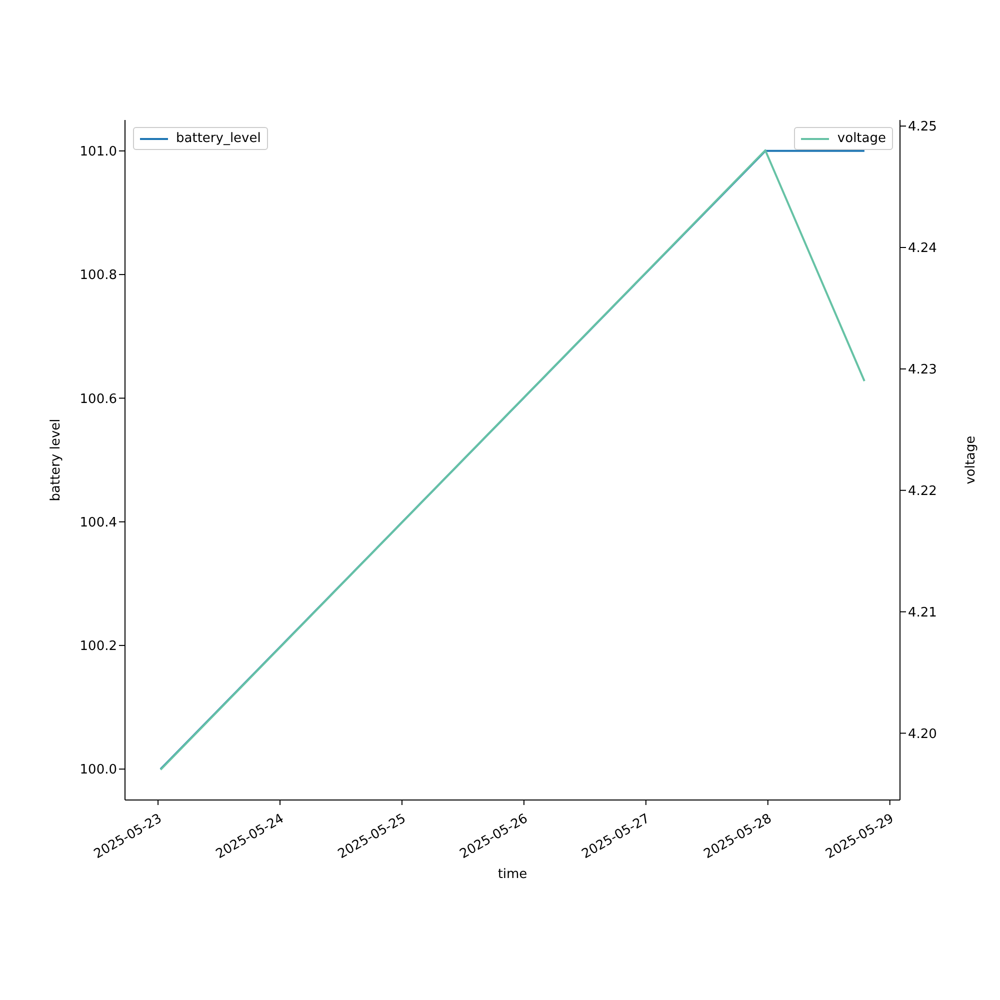  I want to click on y-tick-label: 100.6, so click(98, 399).